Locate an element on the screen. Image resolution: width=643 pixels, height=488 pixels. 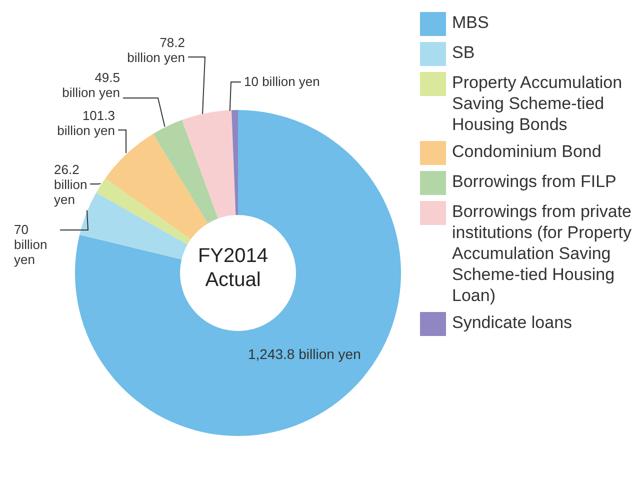
data-label: 70 billion yen is located at coordinates (31, 244).